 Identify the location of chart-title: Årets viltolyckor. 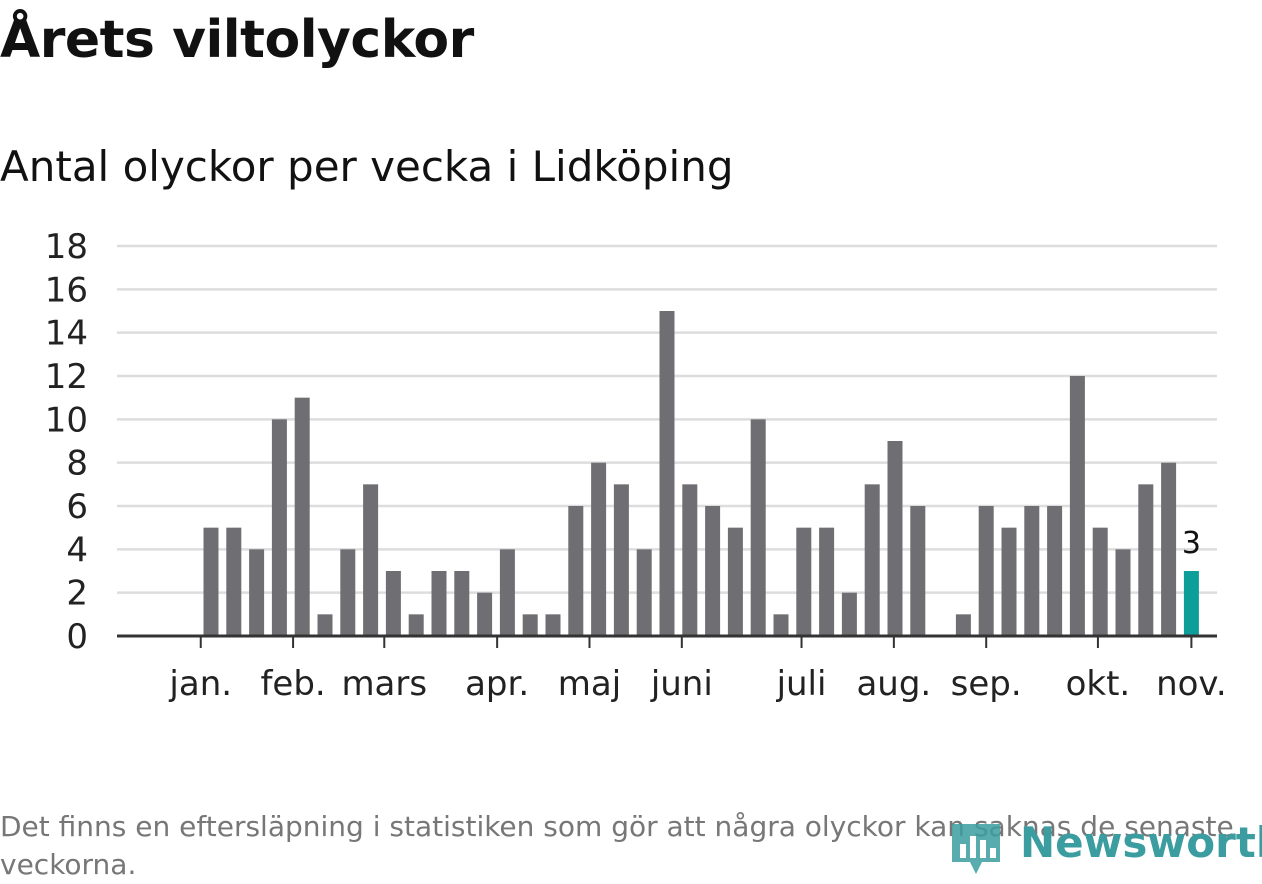
(237, 40).